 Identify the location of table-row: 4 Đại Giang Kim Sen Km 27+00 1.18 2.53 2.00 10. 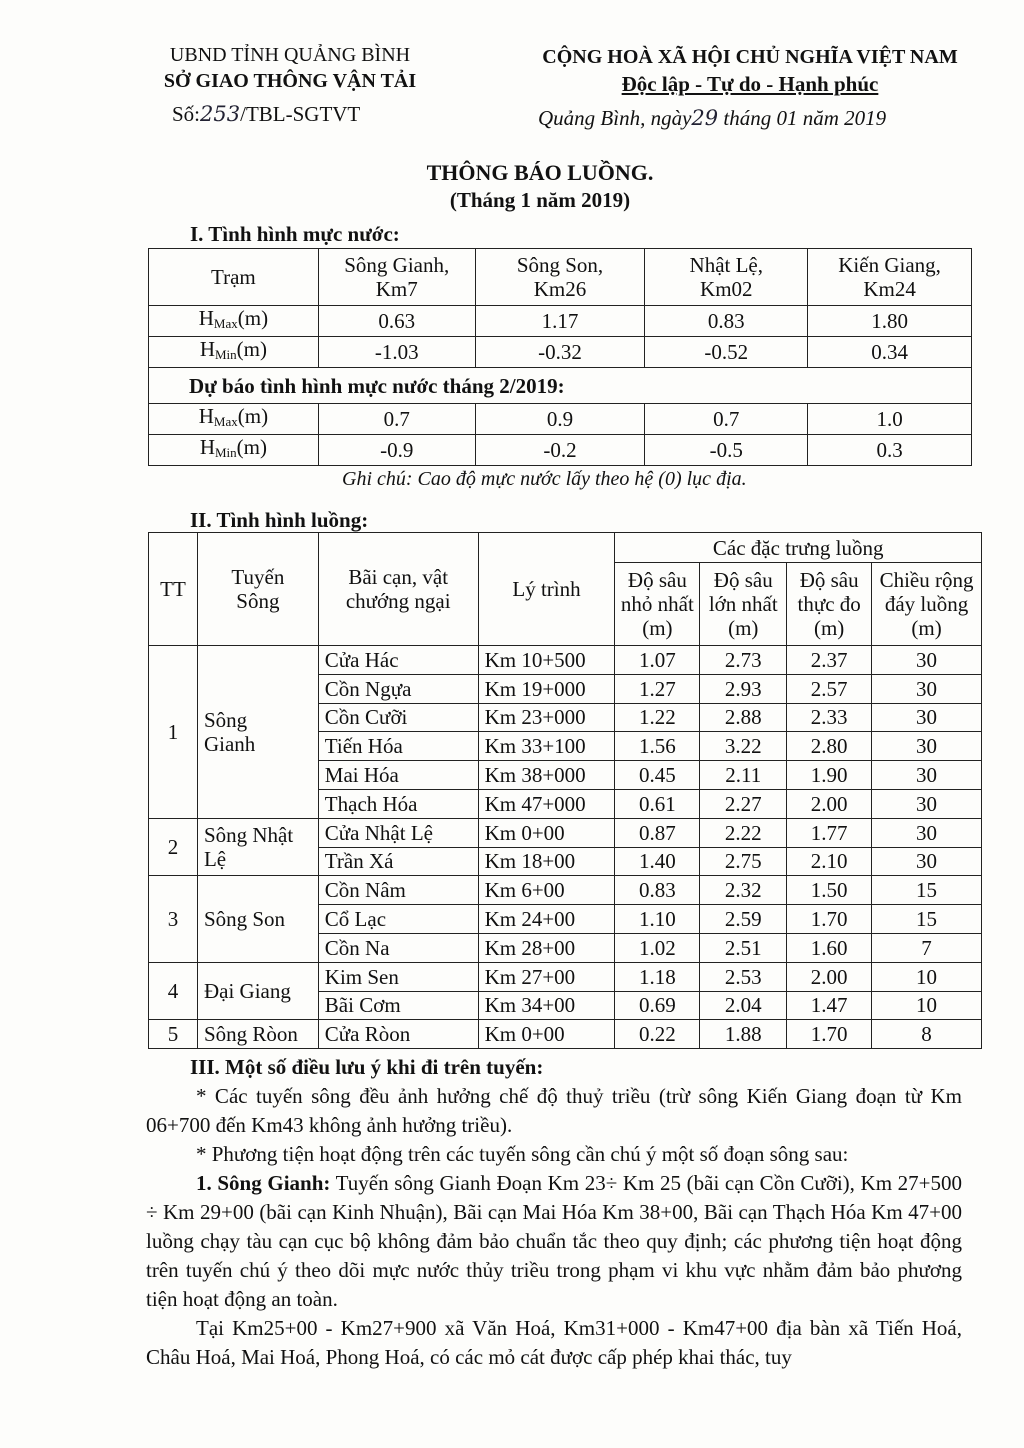
(565, 991).